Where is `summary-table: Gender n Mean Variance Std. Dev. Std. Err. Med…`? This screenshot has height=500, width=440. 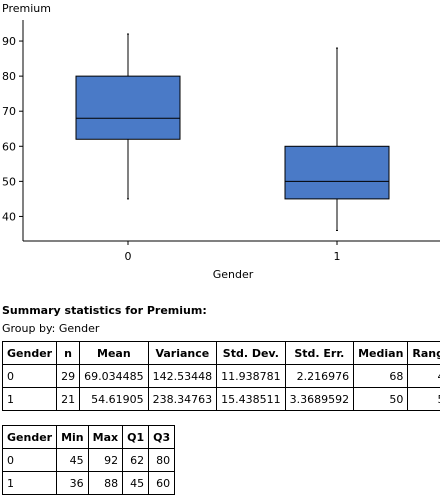 summary-table: Gender n Mean Variance Std. Dev. Std. Err. Med… is located at coordinates (221, 376).